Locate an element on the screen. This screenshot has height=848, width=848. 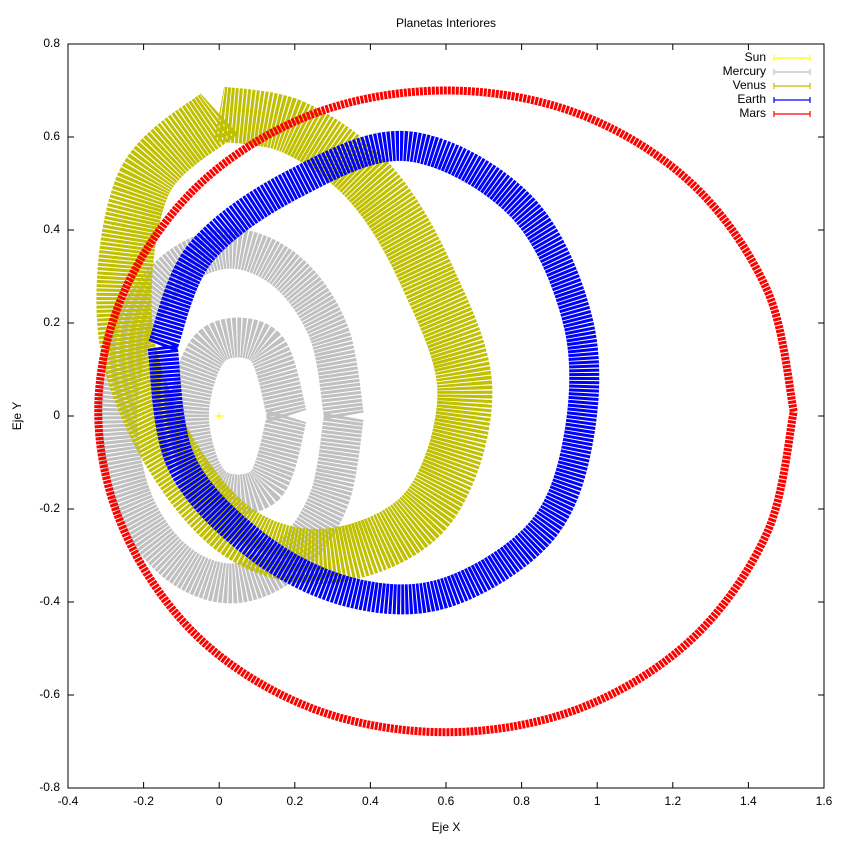
x-tick-label: 0.4 is located at coordinates (370, 801).